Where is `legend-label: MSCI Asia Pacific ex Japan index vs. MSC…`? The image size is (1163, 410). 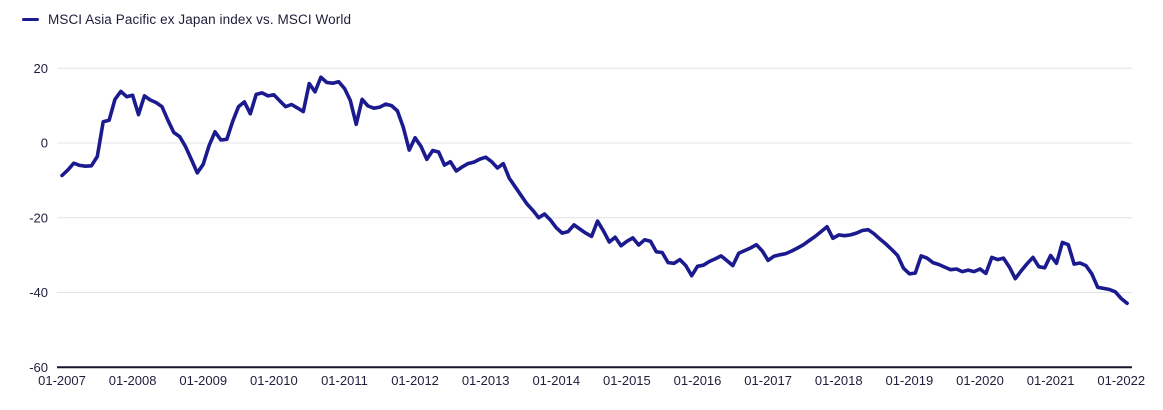
legend-label: MSCI Asia Pacific ex Japan index vs. MSC… is located at coordinates (200, 19).